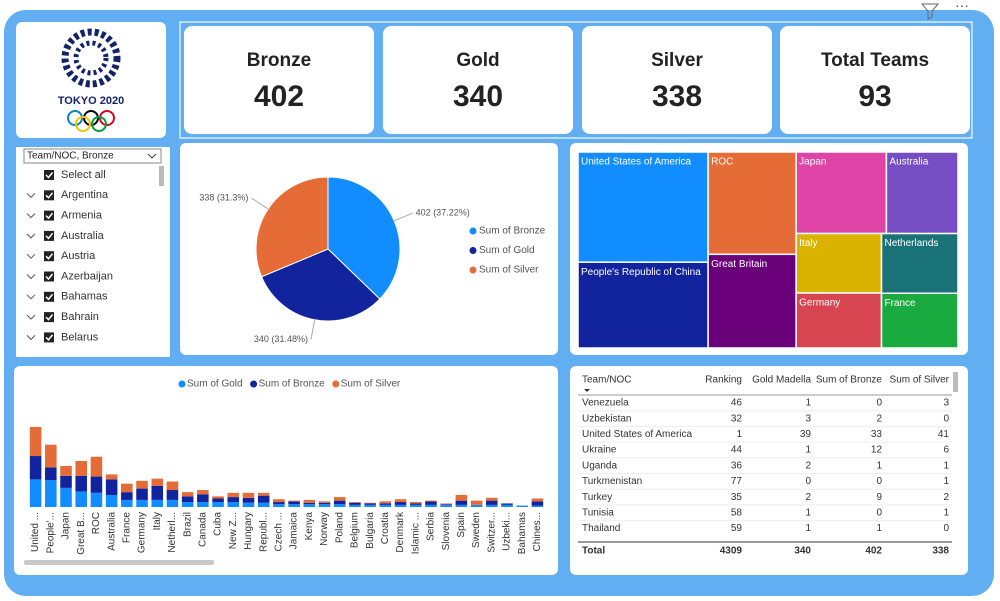  What do you see at coordinates (912, 243) in the screenshot?
I see `treemap-label: Netherlands` at bounding box center [912, 243].